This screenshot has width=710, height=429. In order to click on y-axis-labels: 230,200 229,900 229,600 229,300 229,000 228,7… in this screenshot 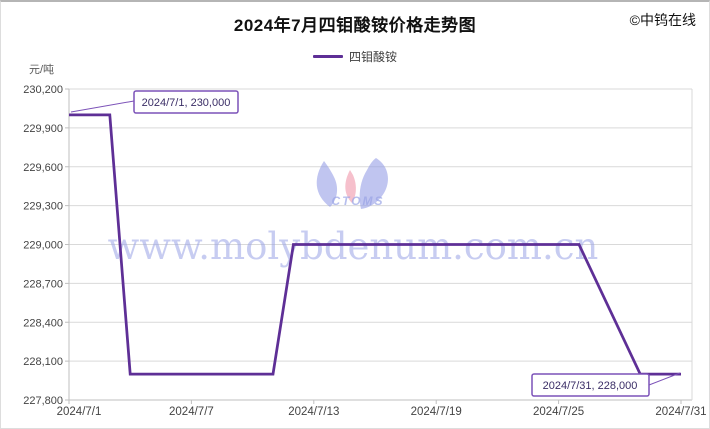, I will do `click(43, 245)`.